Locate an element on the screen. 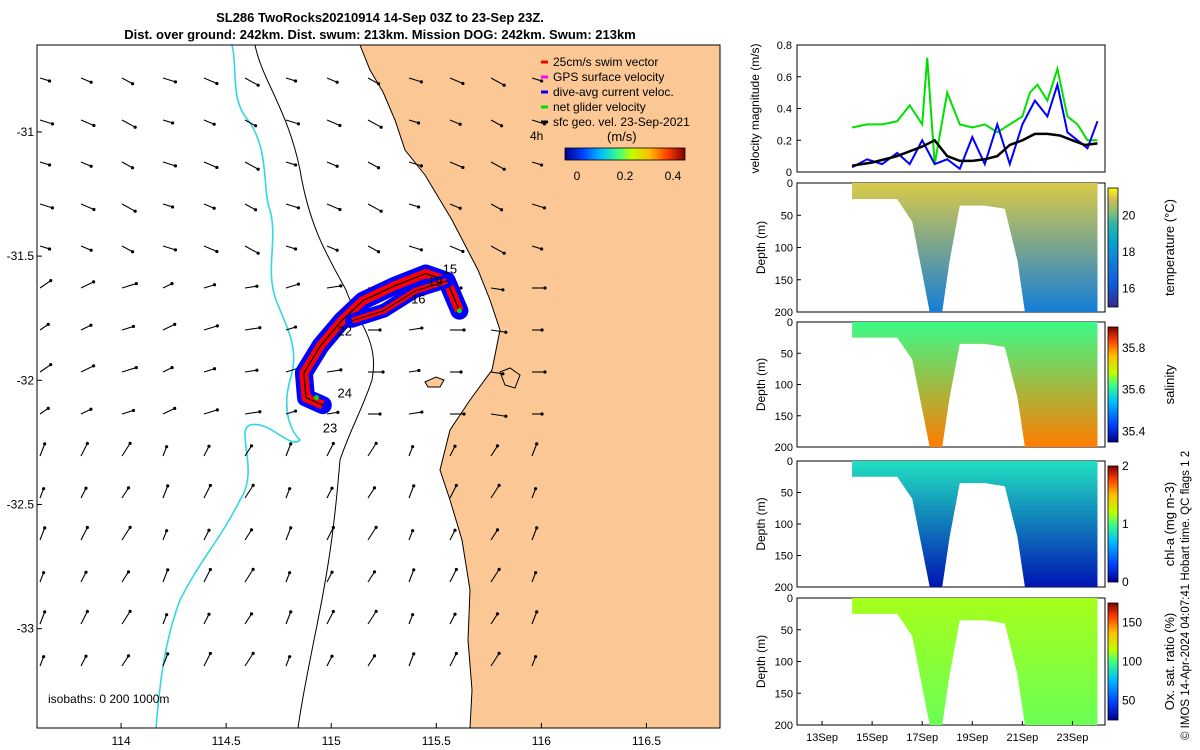 The width and height of the screenshot is (1200, 750). time-step-label: 4h is located at coordinates (536, 136).